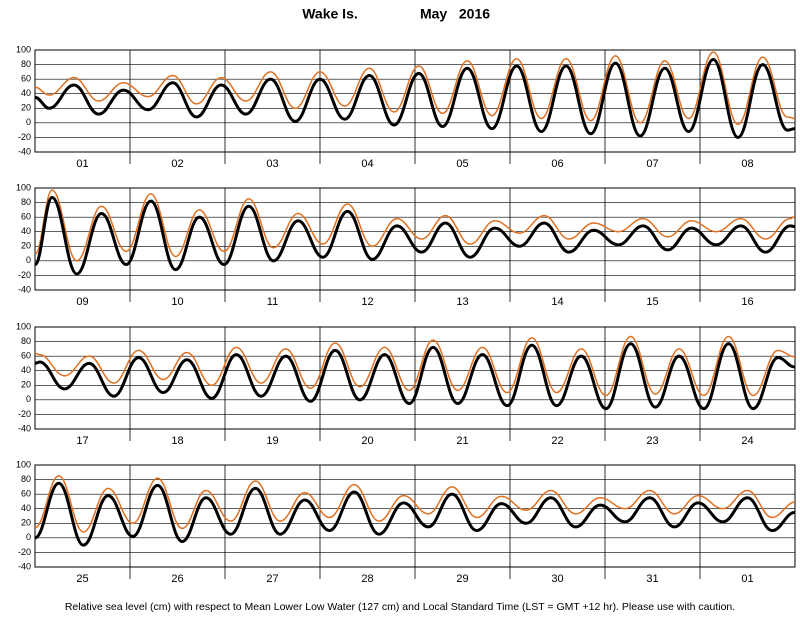  What do you see at coordinates (747, 441) in the screenshot?
I see `day-label: 24` at bounding box center [747, 441].